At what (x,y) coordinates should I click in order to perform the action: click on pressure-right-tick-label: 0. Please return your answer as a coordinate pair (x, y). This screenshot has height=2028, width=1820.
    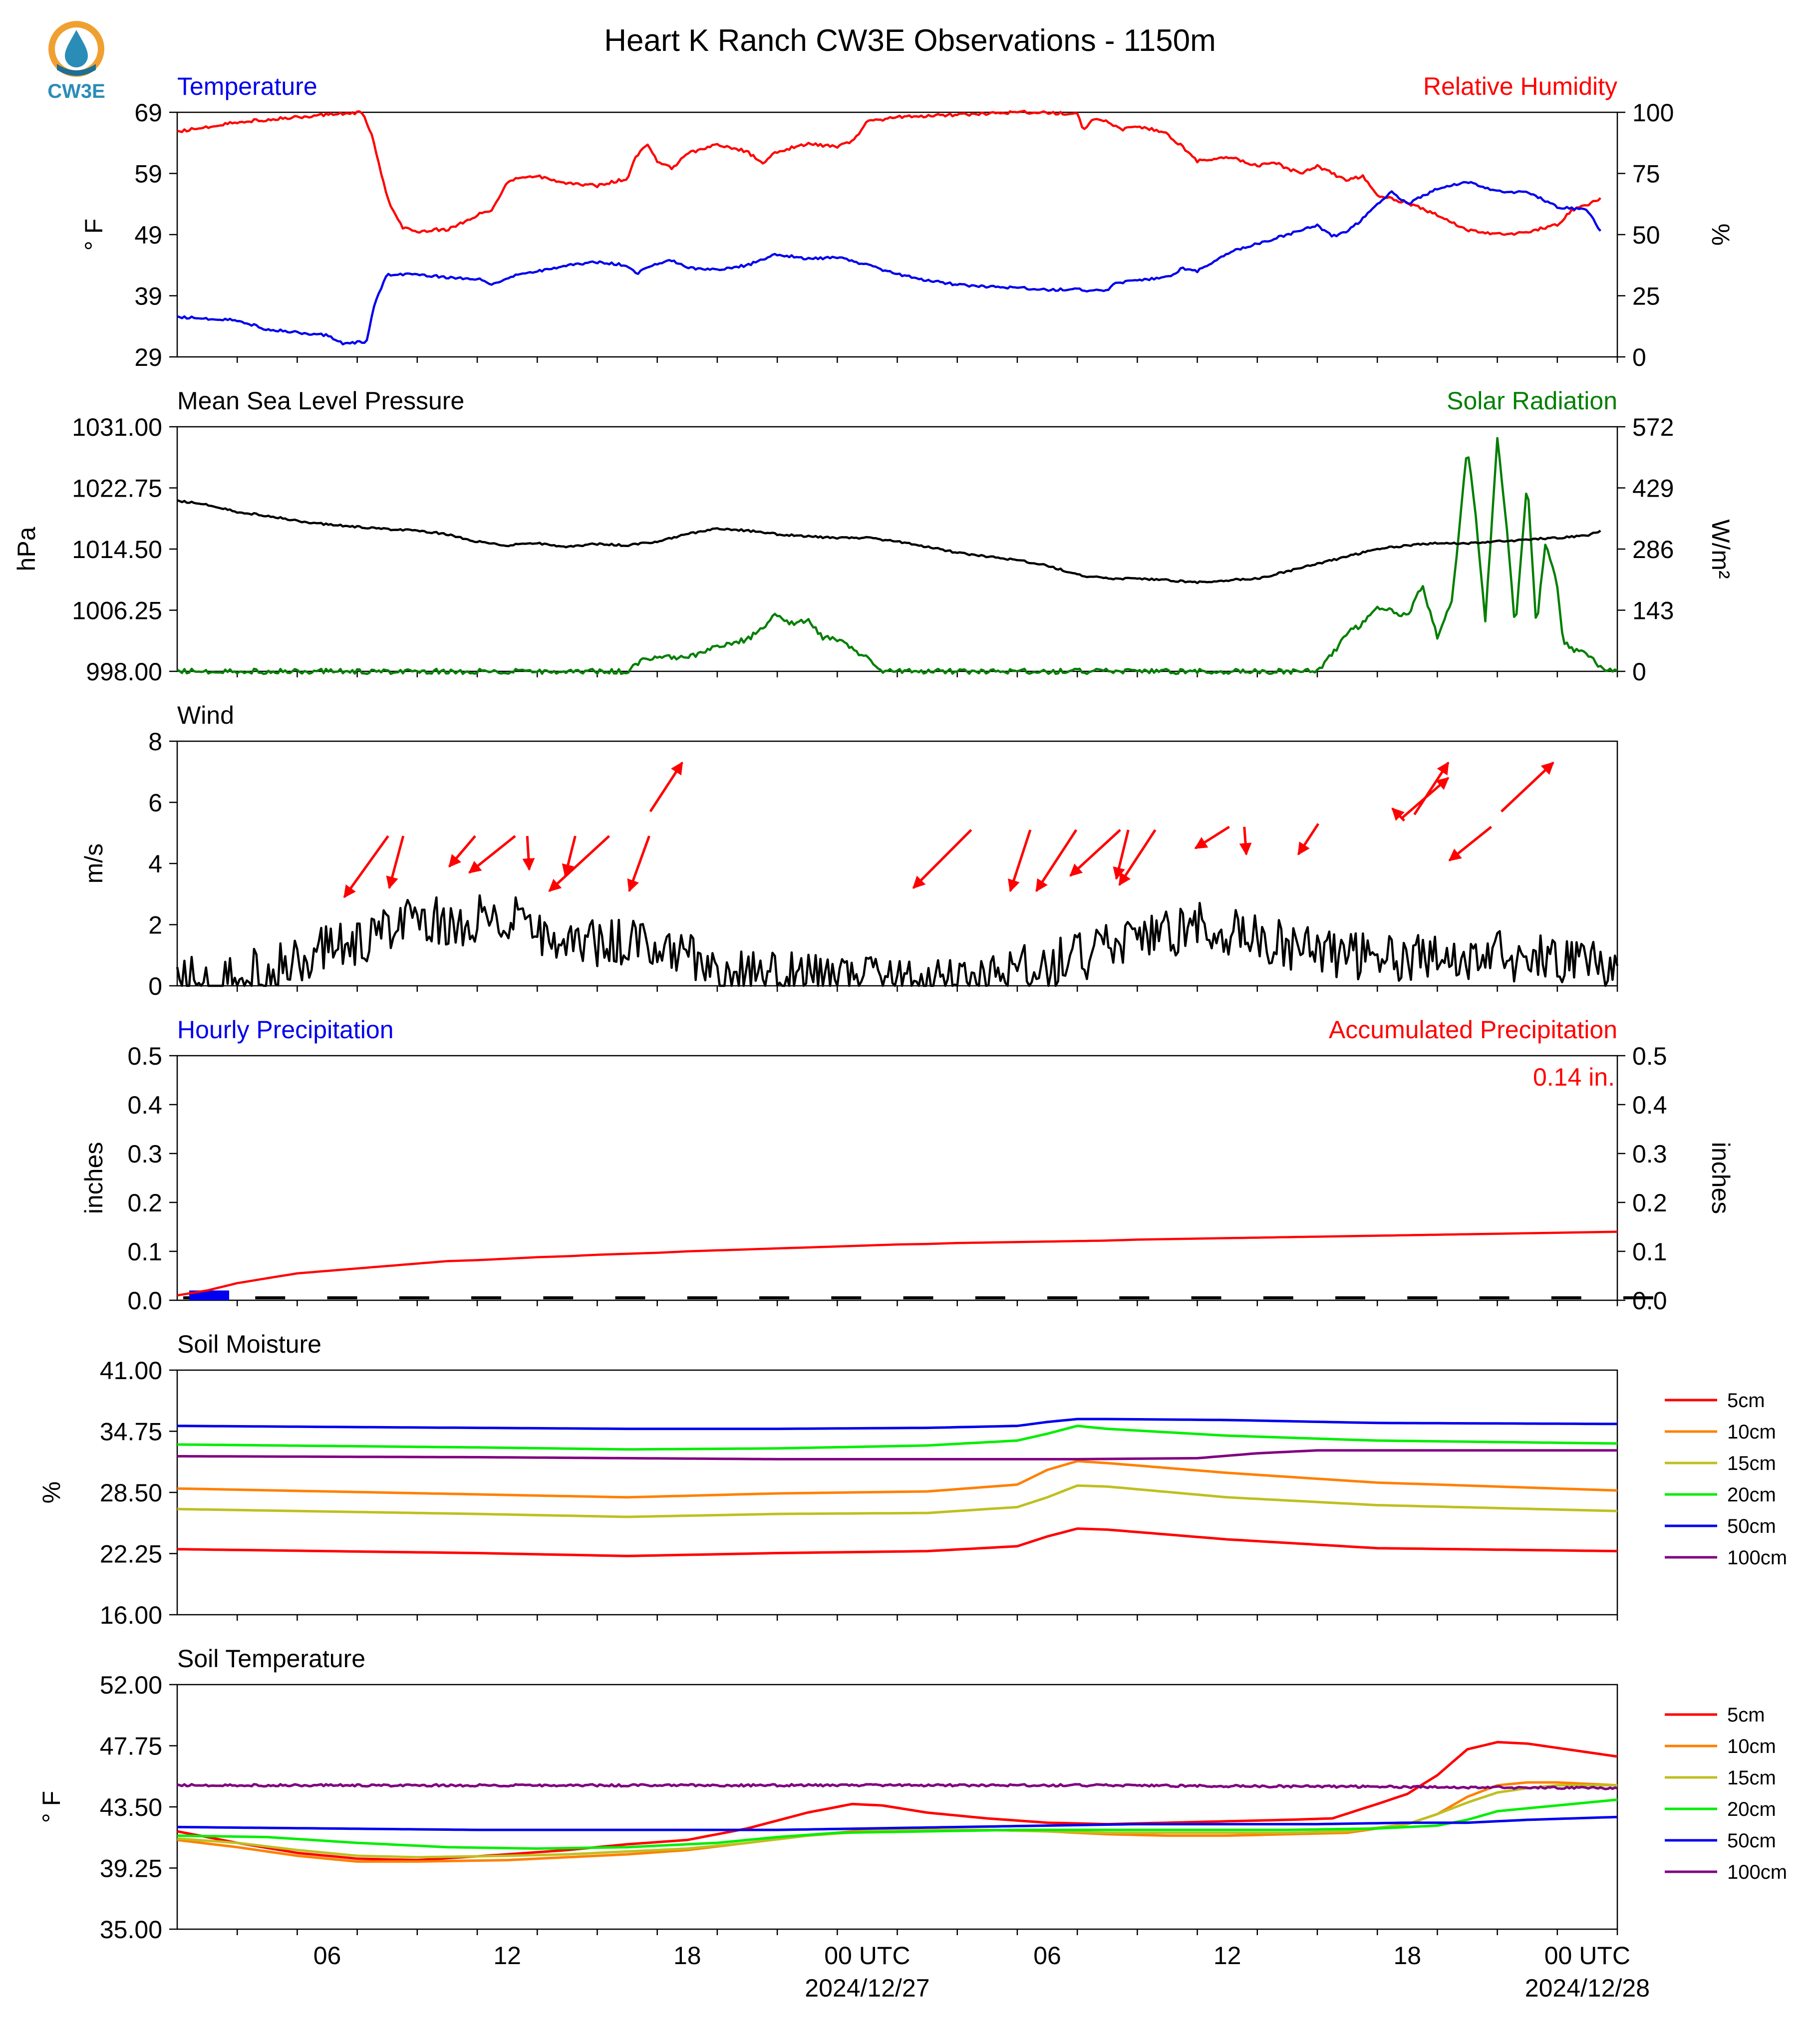
    Looking at the image, I should click on (1639, 672).